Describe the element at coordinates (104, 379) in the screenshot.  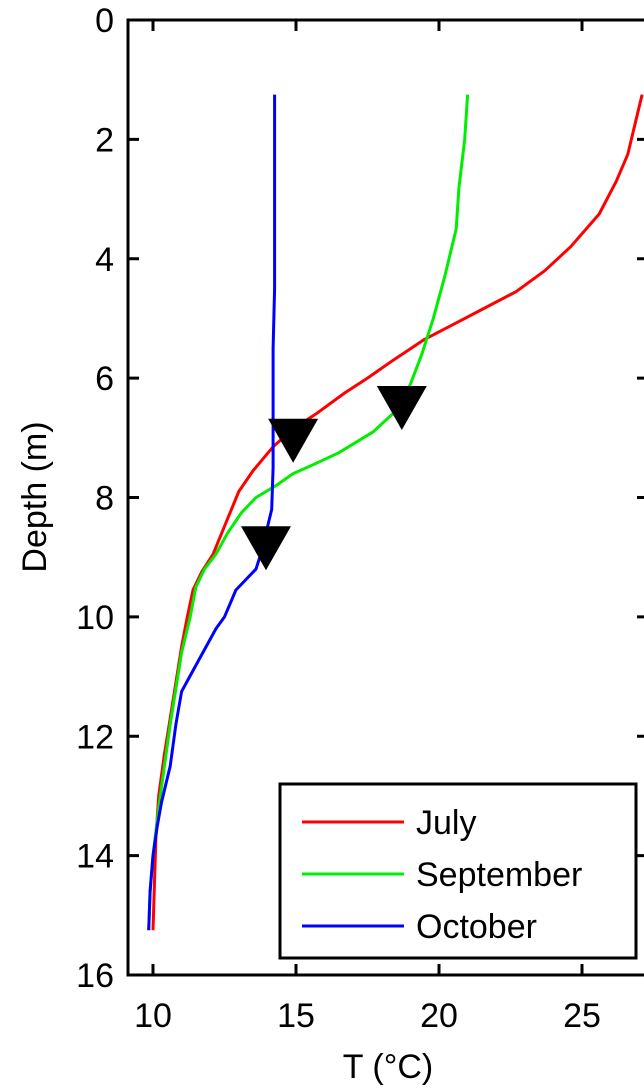
I see `y-tick-label: 6` at that location.